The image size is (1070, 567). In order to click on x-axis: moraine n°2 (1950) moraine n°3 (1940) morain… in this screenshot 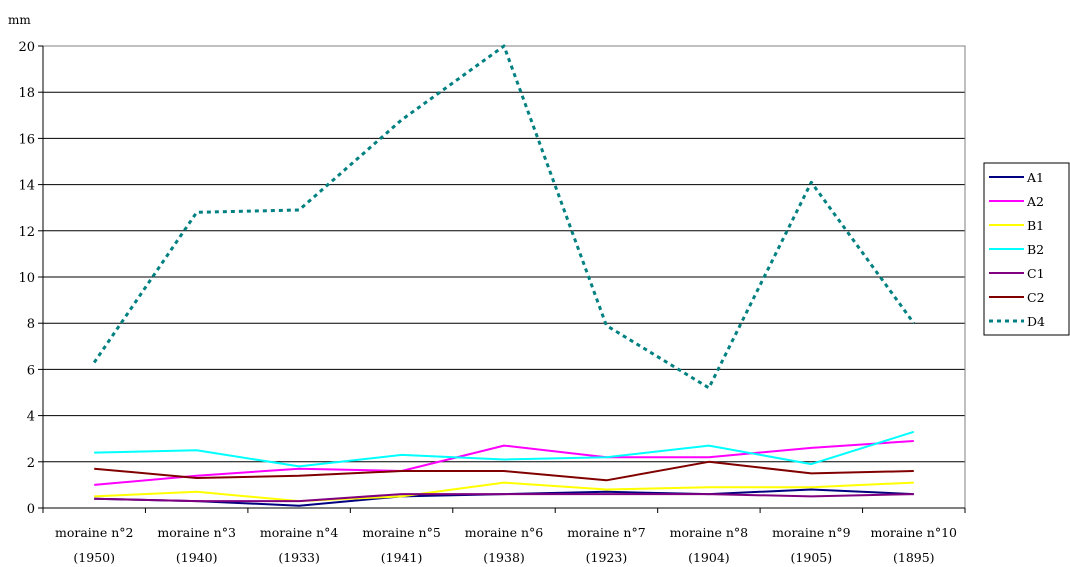, I will do `click(504, 536)`.